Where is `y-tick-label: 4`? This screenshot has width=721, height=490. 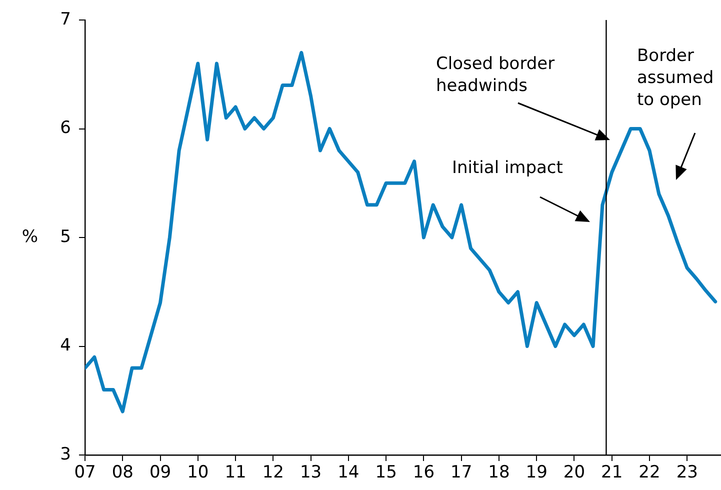
y-tick-label: 4 is located at coordinates (65, 346).